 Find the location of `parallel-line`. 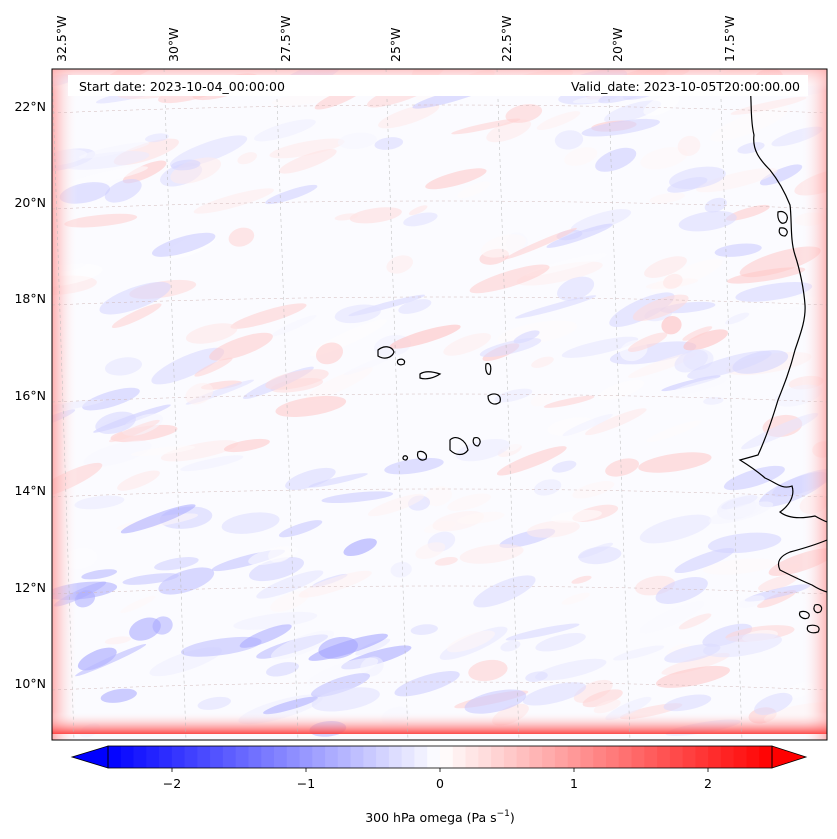

parallel-line is located at coordinates (439, 493).